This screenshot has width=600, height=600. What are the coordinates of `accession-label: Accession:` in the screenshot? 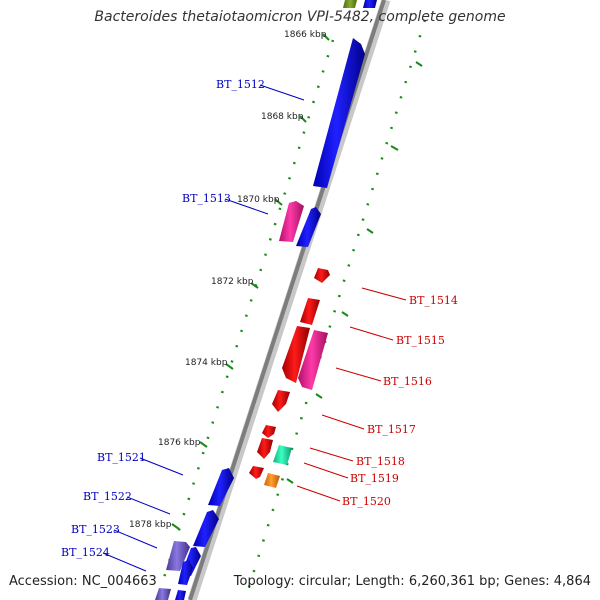 It's located at (43, 581).